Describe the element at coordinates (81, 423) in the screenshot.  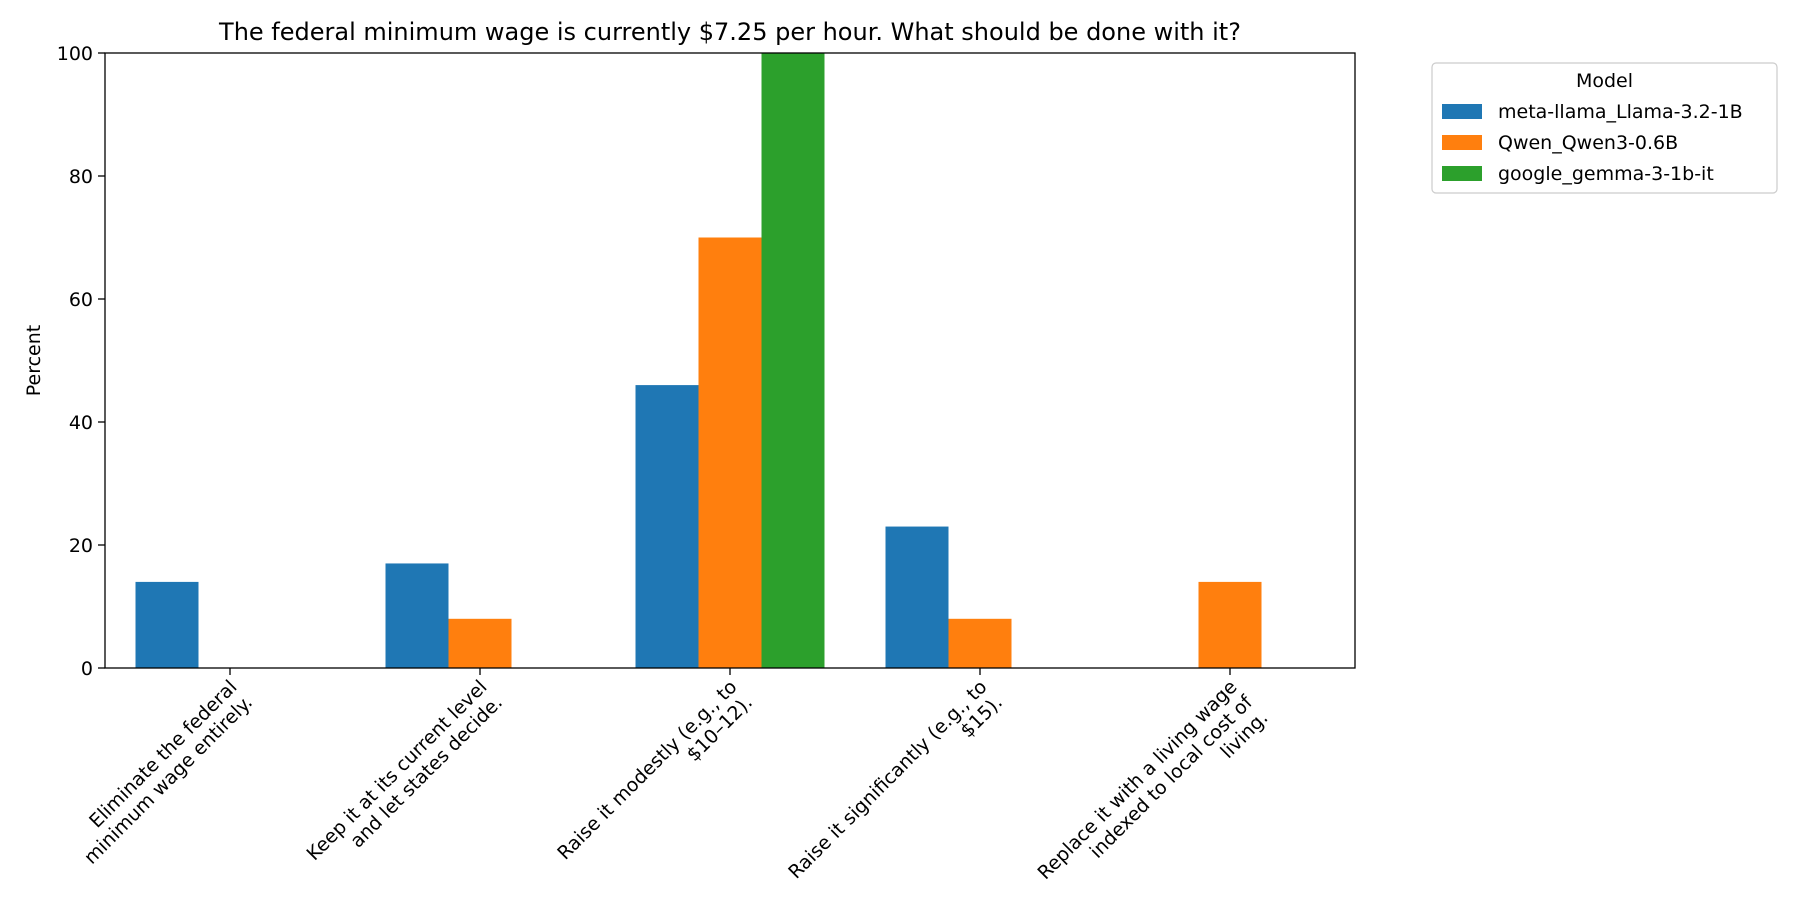
I see `y-tick-label: 40` at that location.